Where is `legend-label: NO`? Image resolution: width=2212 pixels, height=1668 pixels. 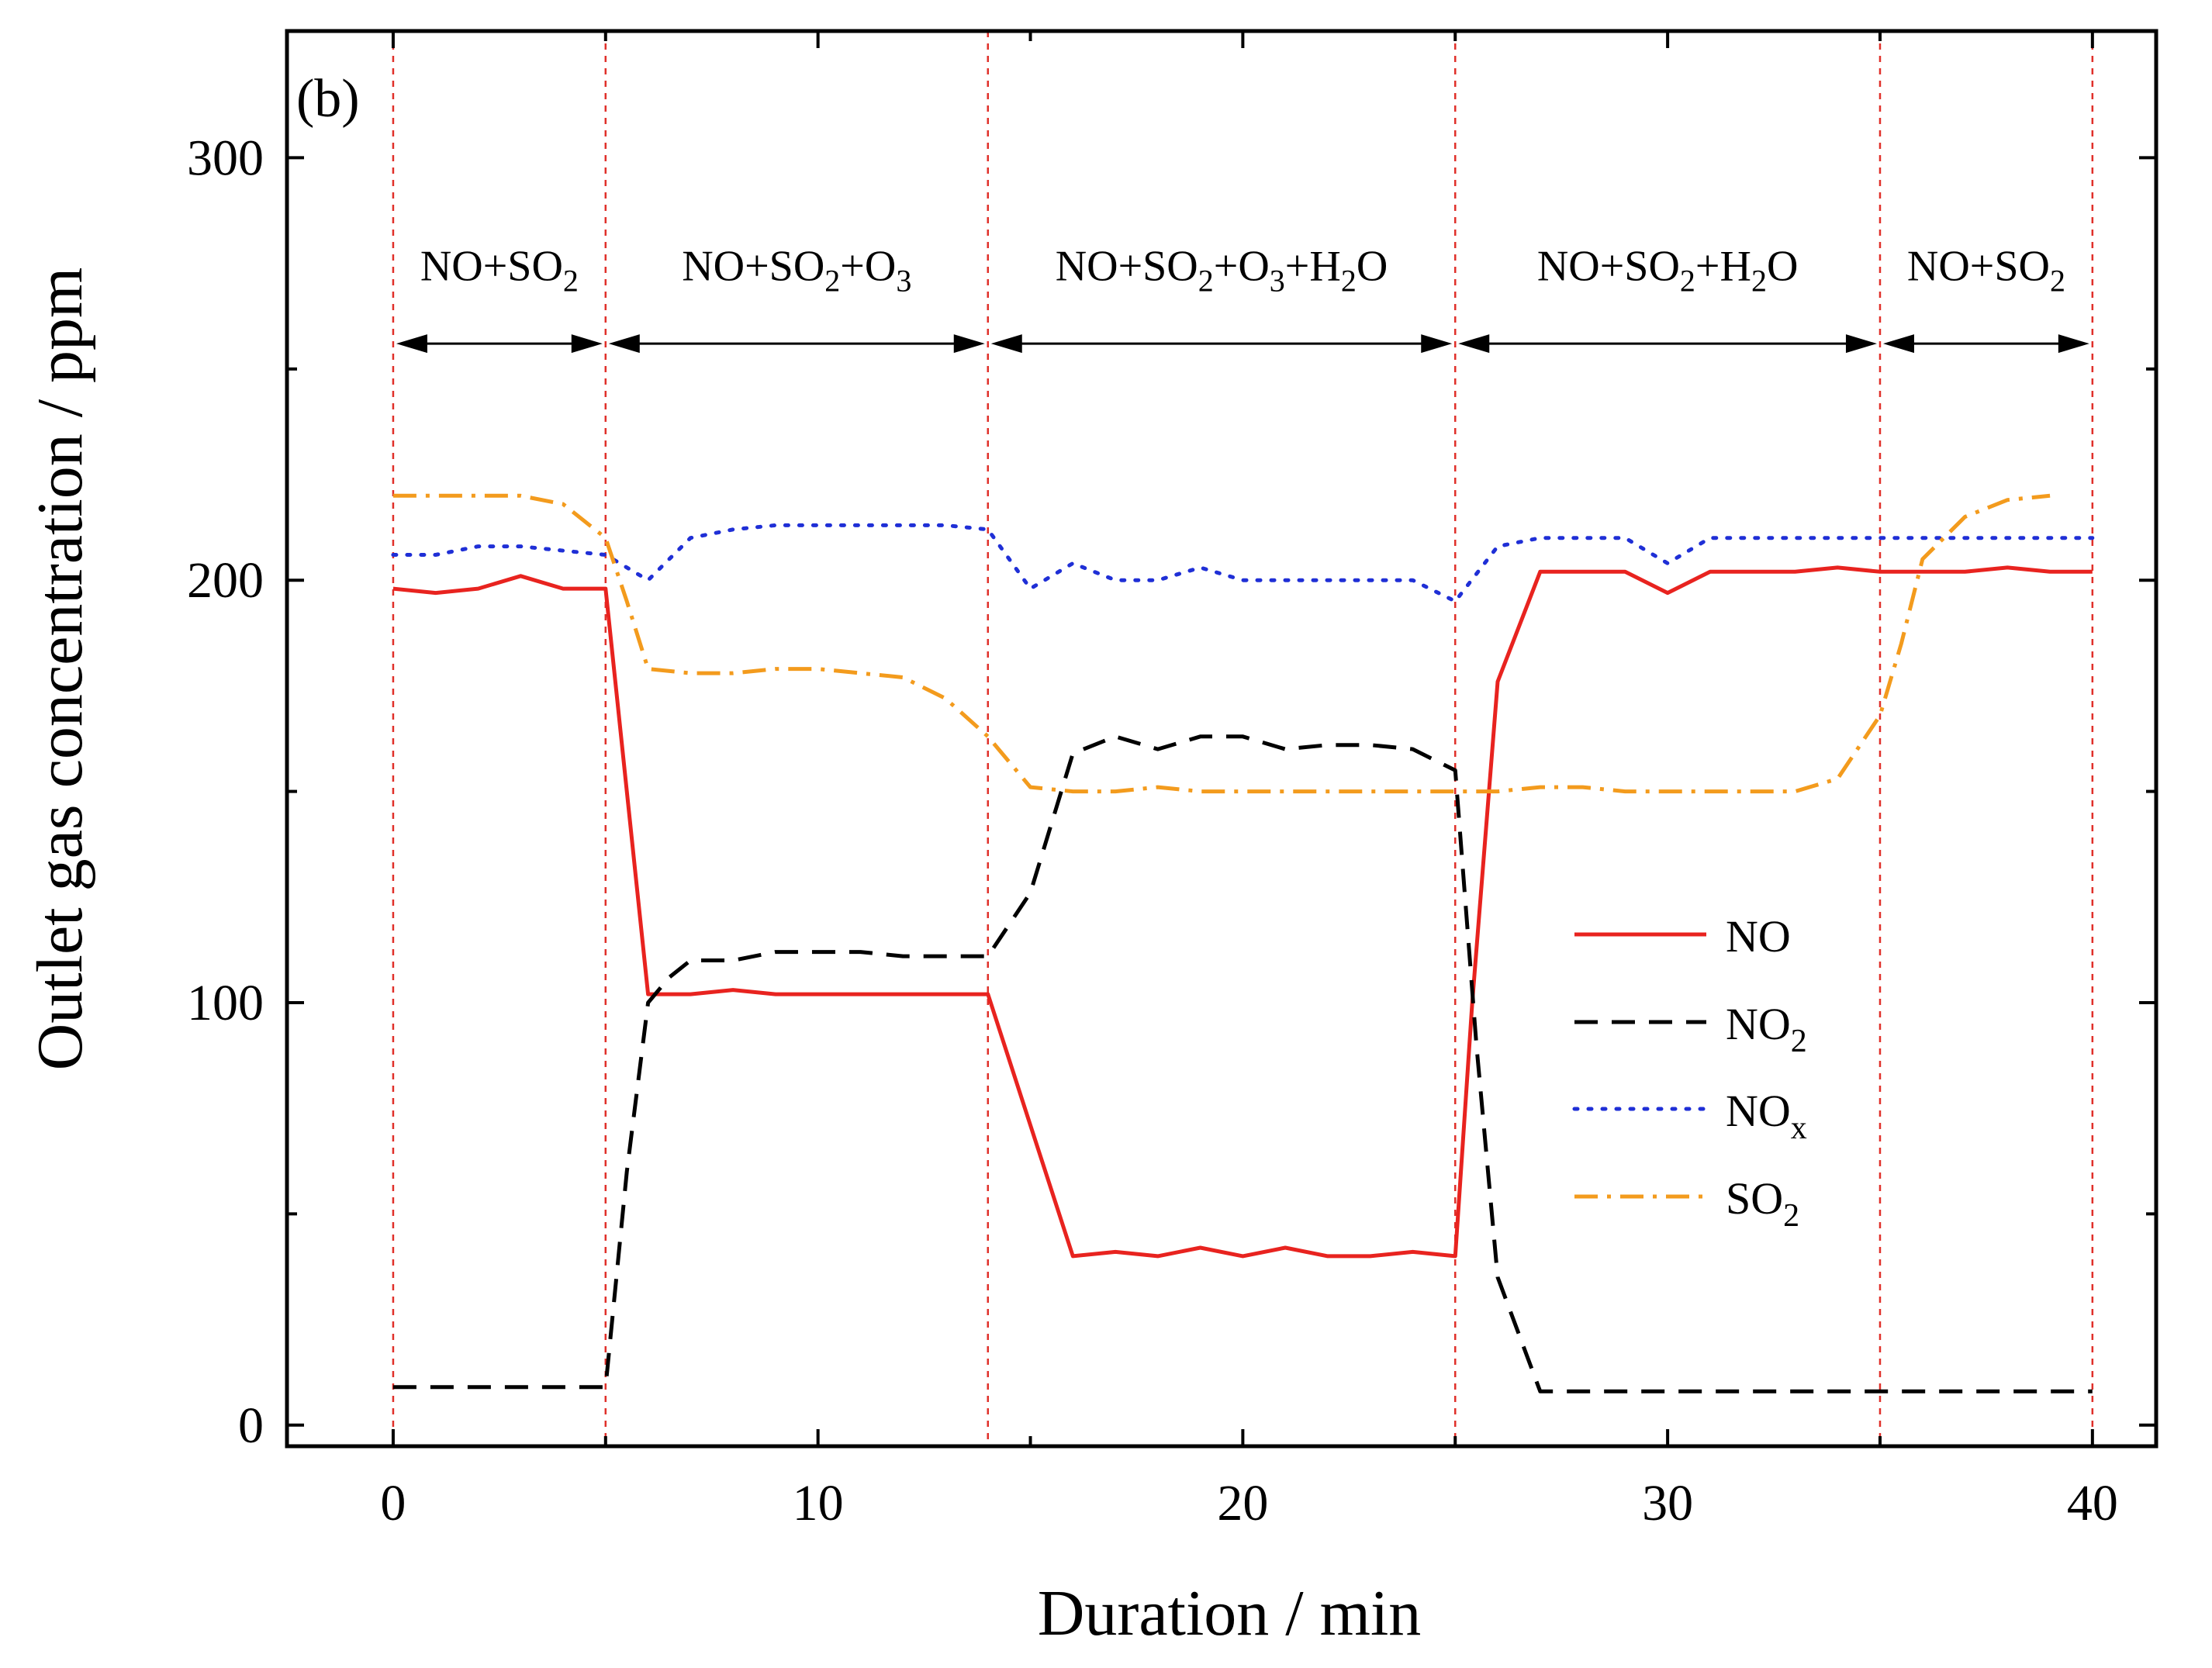
legend-label: NO is located at coordinates (1758, 937).